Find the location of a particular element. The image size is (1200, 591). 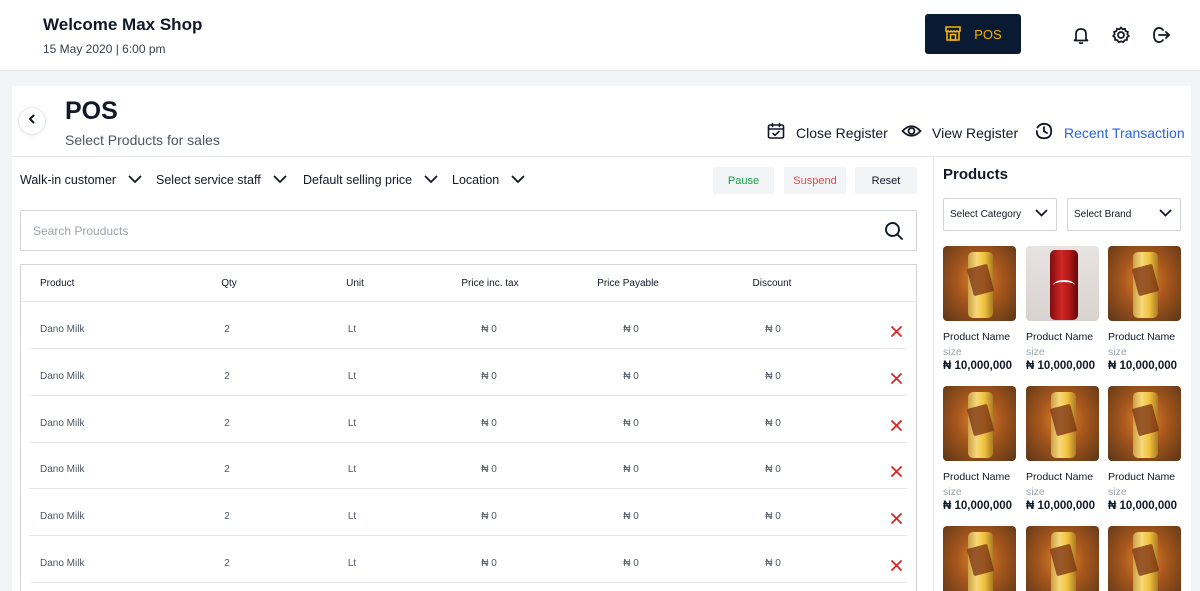

product-search is located at coordinates (468, 230).